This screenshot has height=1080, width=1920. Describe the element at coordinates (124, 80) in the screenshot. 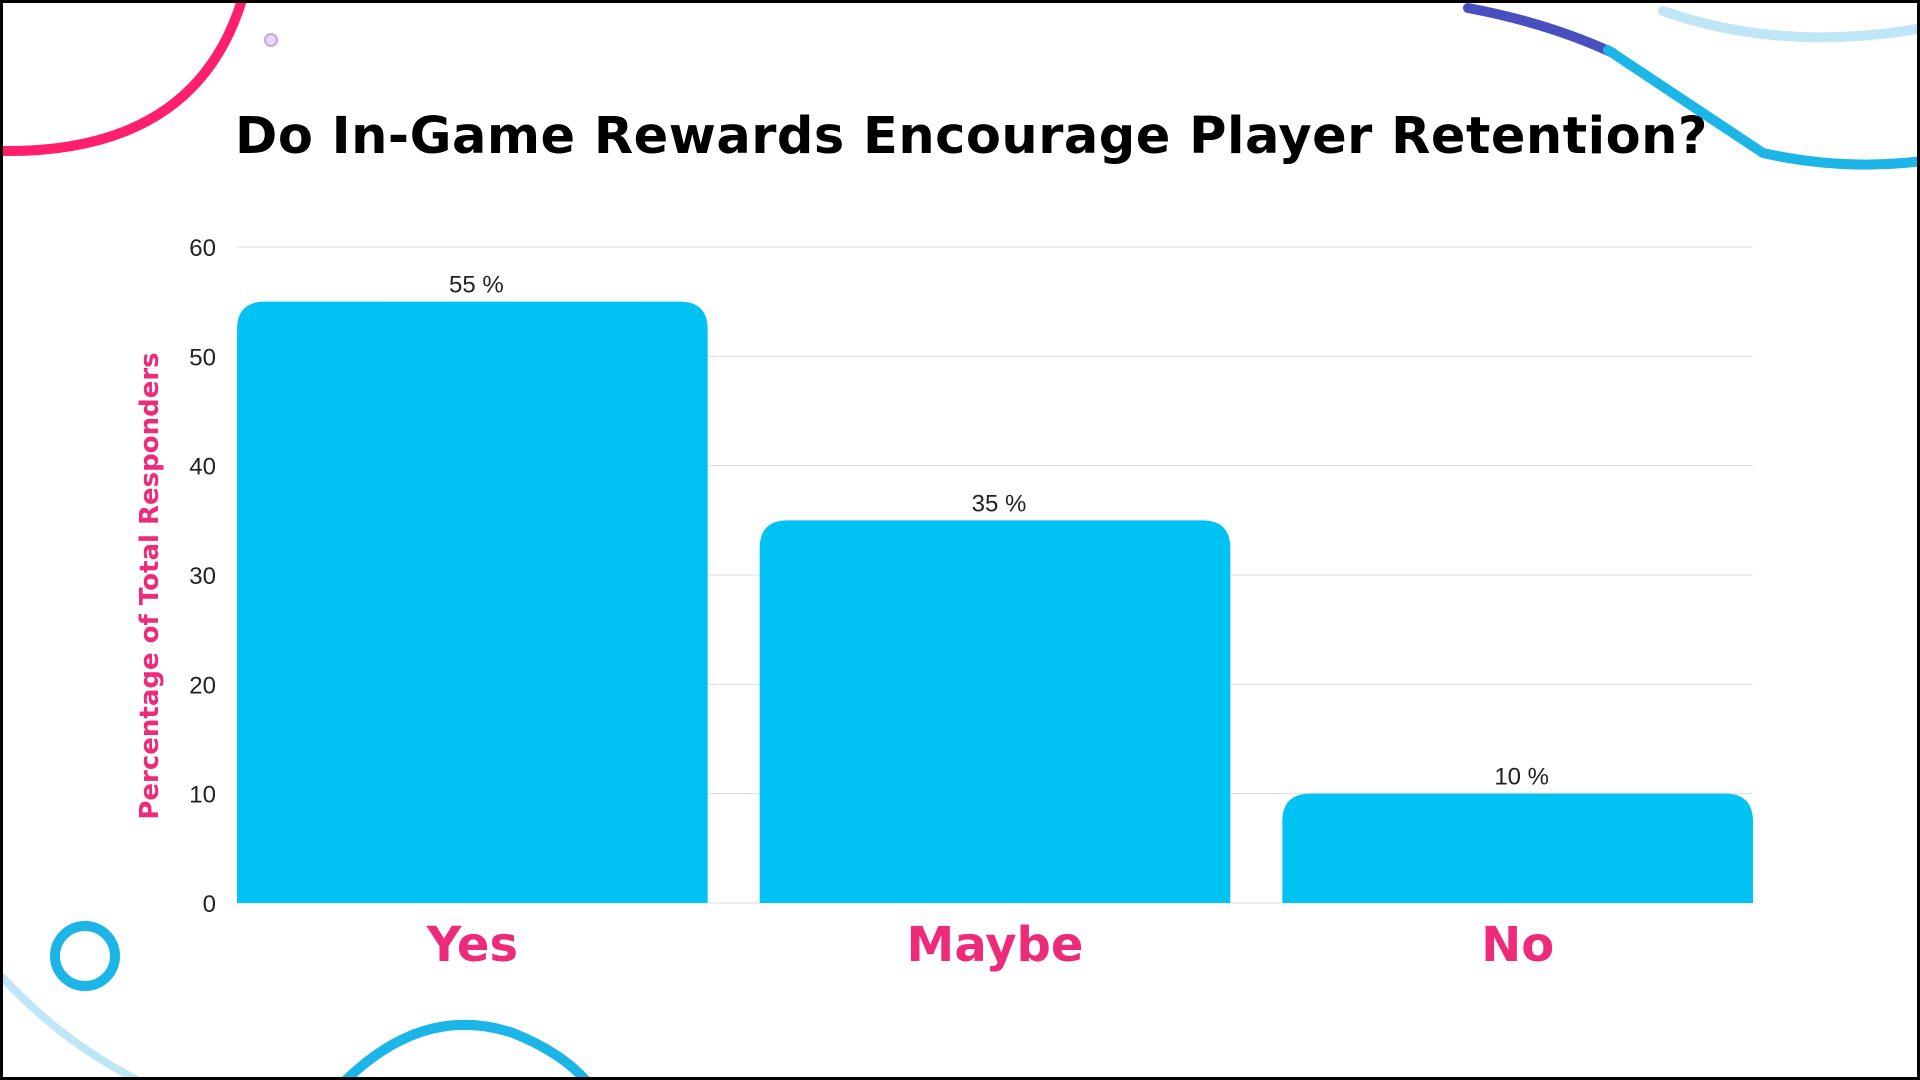

I see `pink-arc-decoration` at that location.